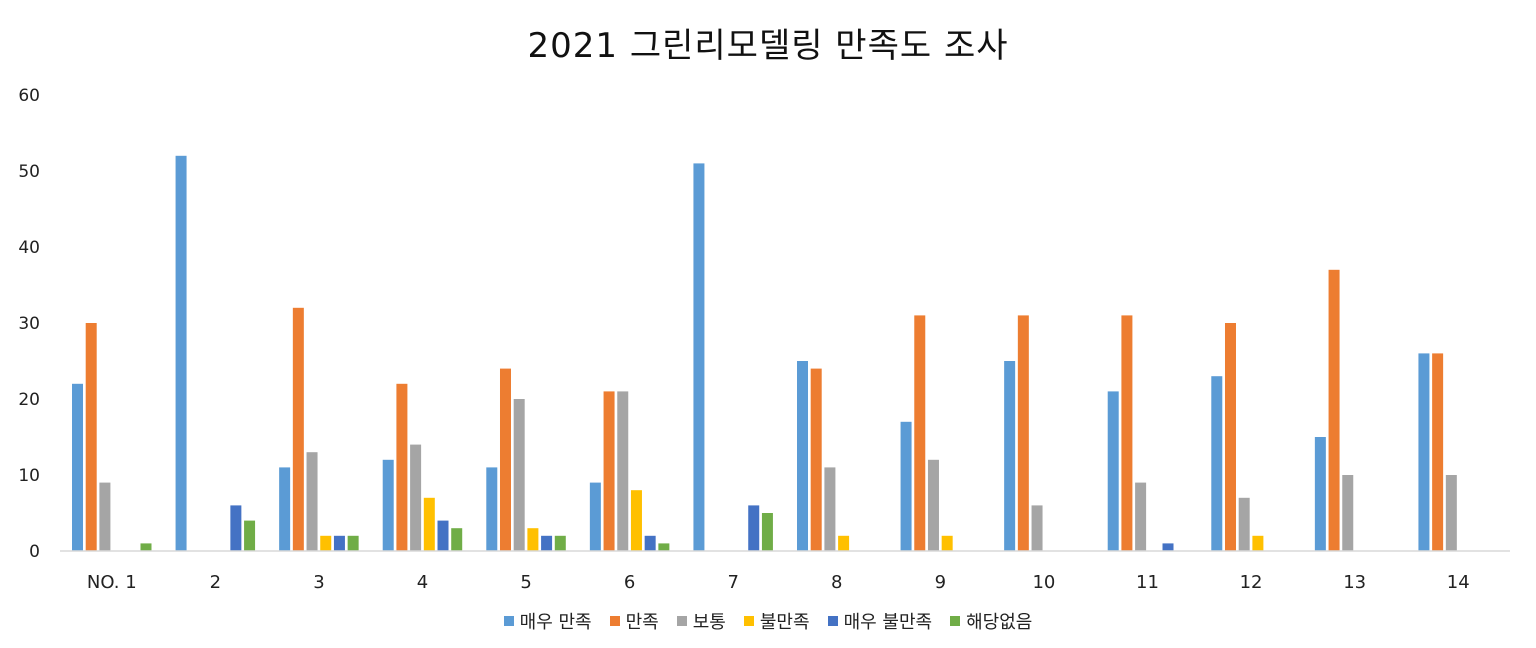 The image size is (1536, 648). Describe the element at coordinates (29, 248) in the screenshot. I see `y-tick-label: 40` at that location.